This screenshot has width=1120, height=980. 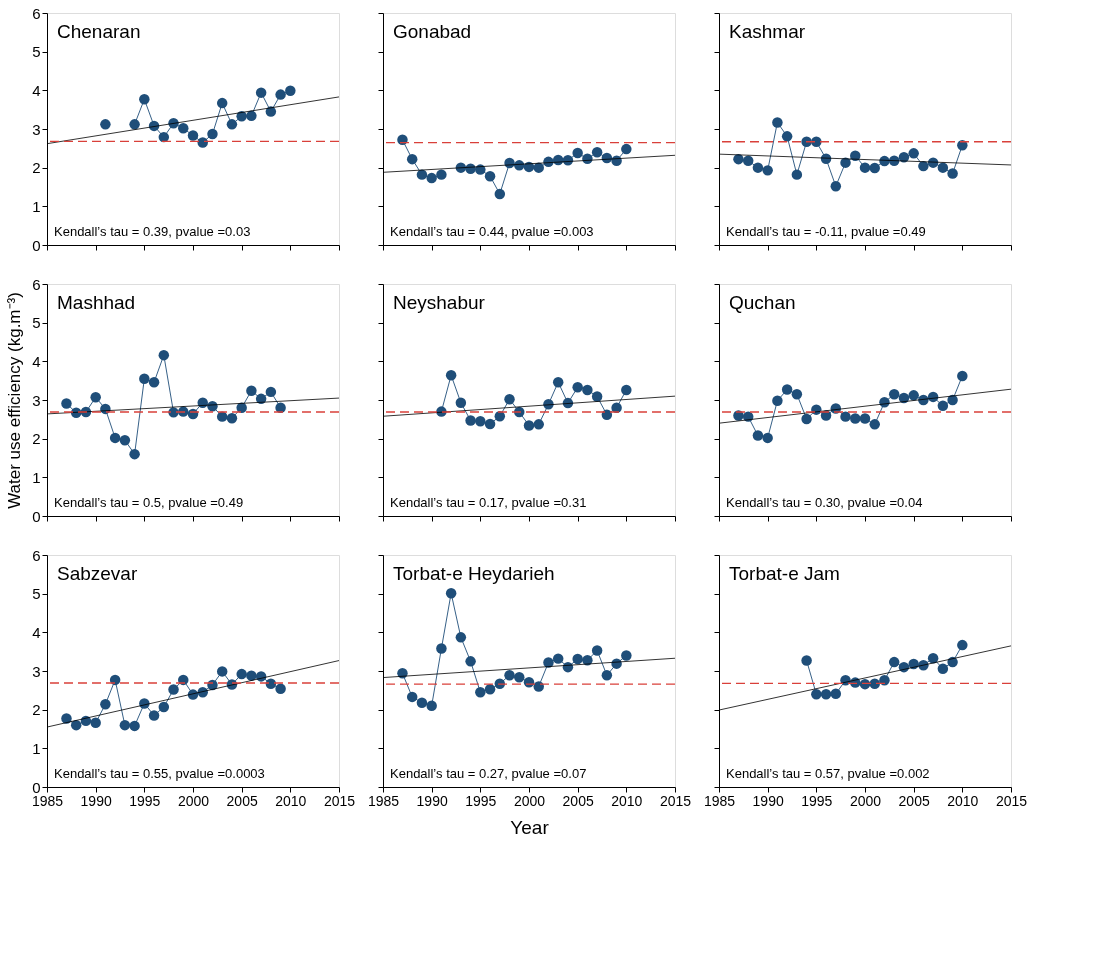 I want to click on chart-title: Quchan, so click(x=762, y=302).